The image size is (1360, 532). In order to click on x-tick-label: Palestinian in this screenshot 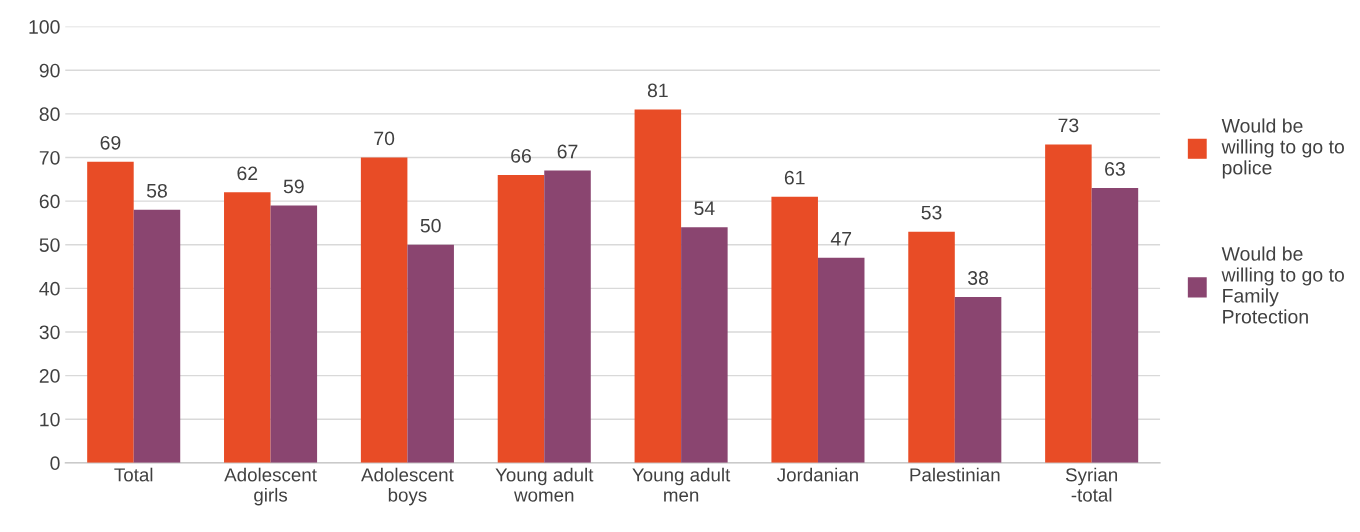, I will do `click(955, 474)`.